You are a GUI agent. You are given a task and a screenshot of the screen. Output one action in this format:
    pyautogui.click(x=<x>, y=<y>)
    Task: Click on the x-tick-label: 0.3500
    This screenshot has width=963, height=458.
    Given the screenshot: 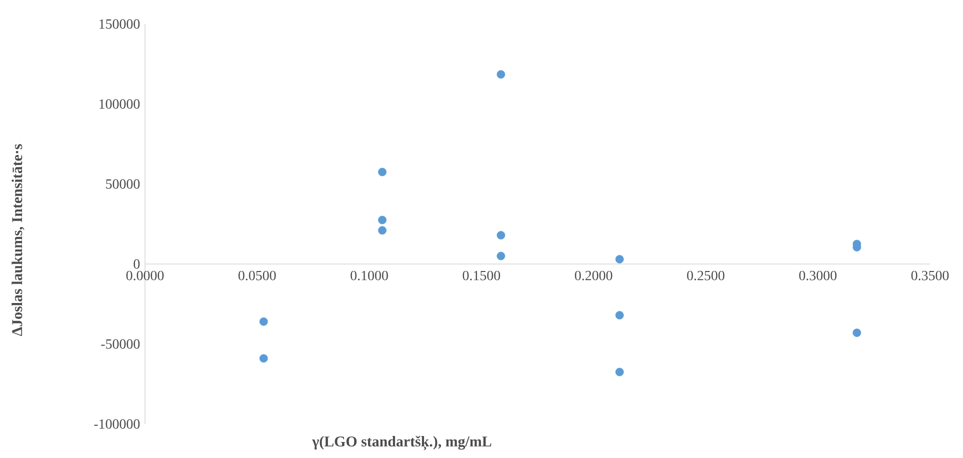 What is the action you would take?
    pyautogui.click(x=930, y=275)
    